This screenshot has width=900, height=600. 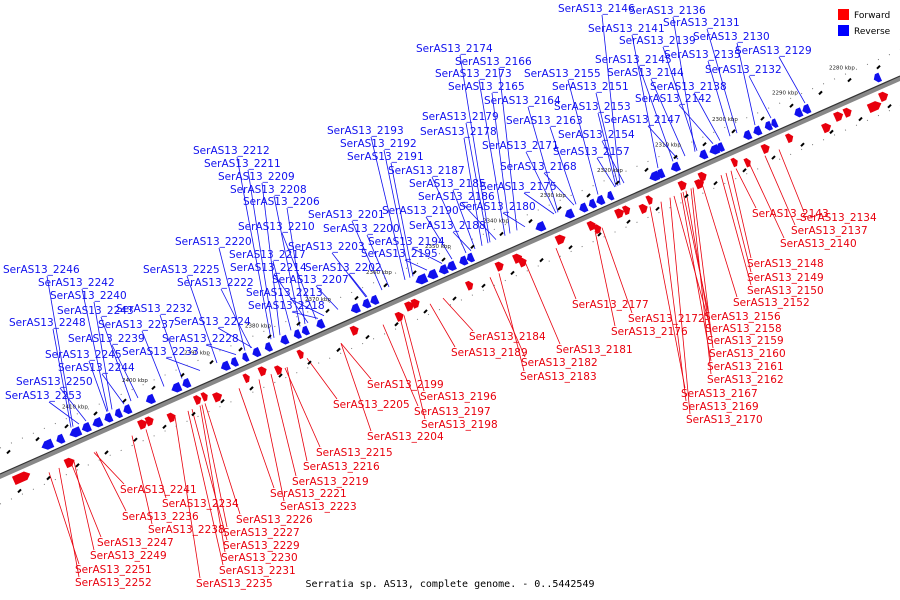 What do you see at coordinates (405, 385) in the screenshot?
I see `forward-gene-label: SerAS13_2199` at bounding box center [405, 385].